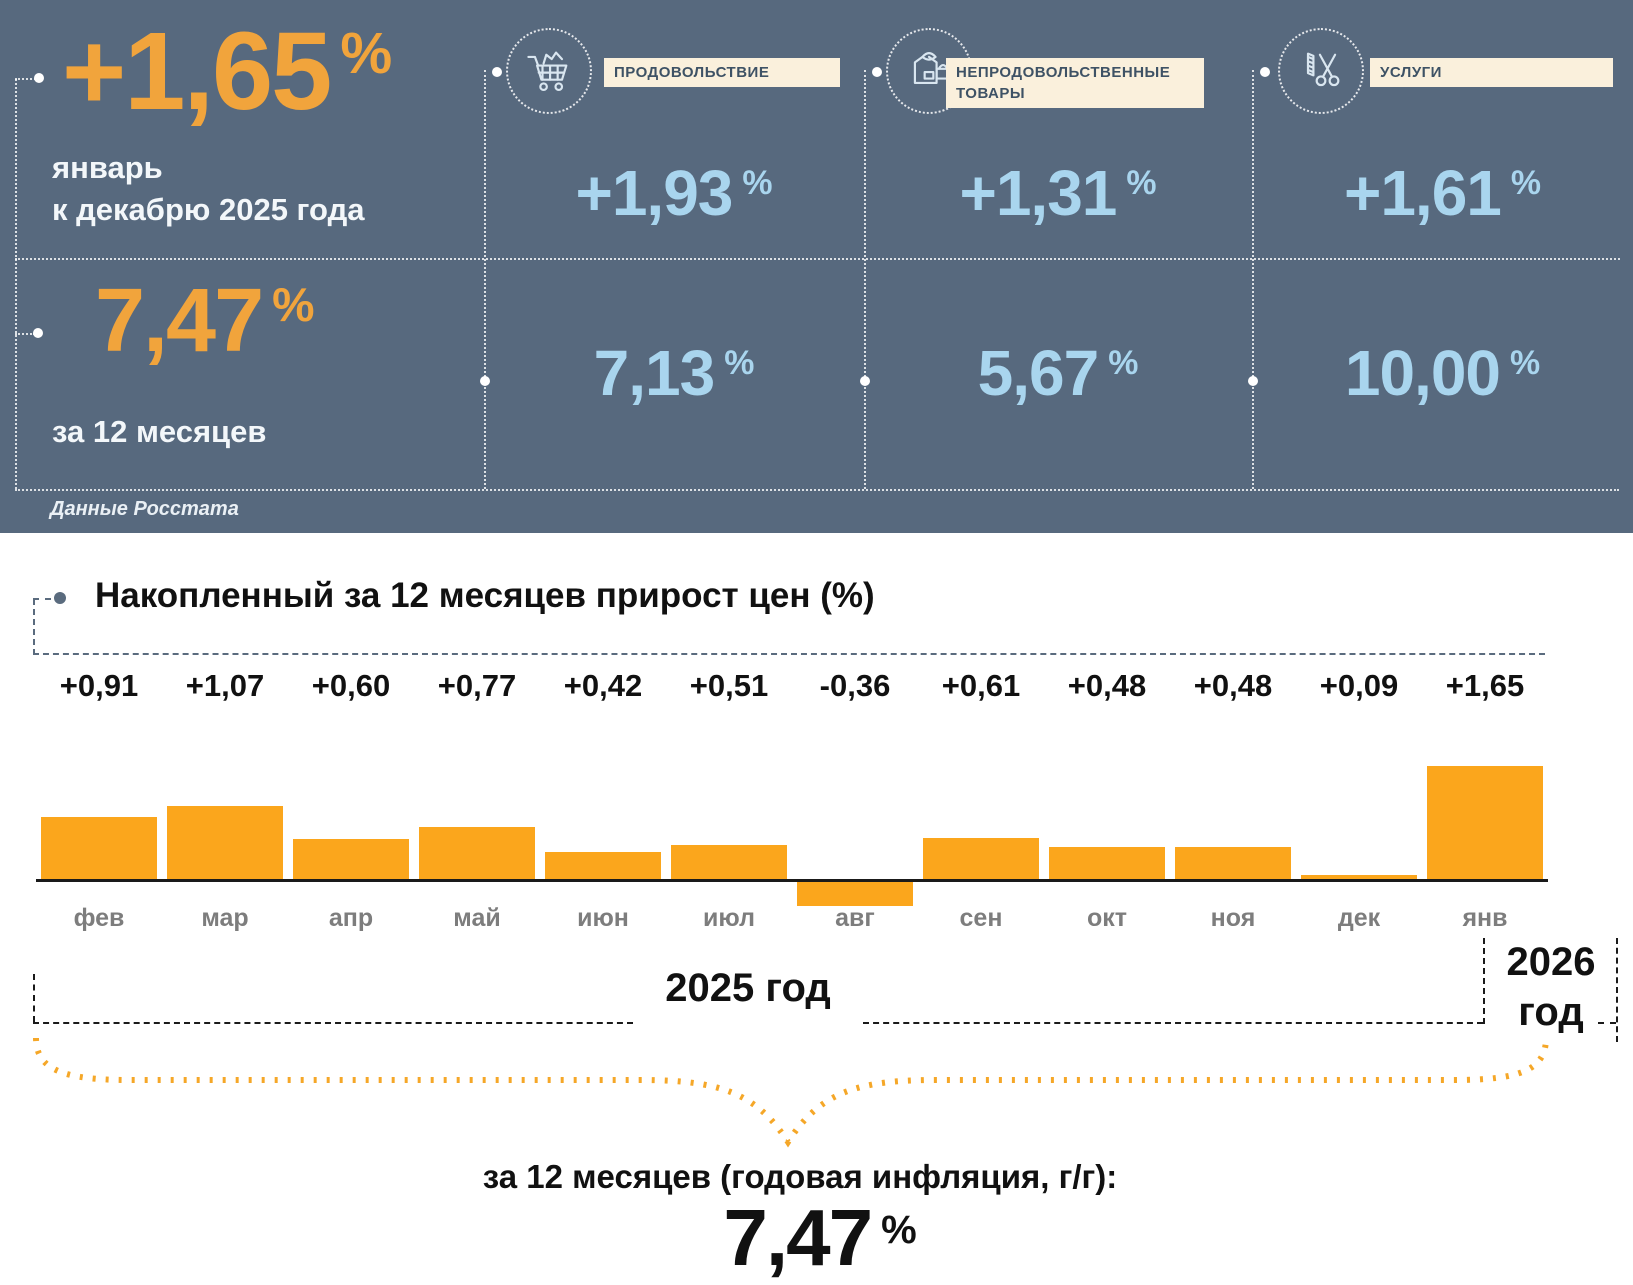  Describe the element at coordinates (981, 918) in the screenshot. I see `bar-month-label: сен` at that location.